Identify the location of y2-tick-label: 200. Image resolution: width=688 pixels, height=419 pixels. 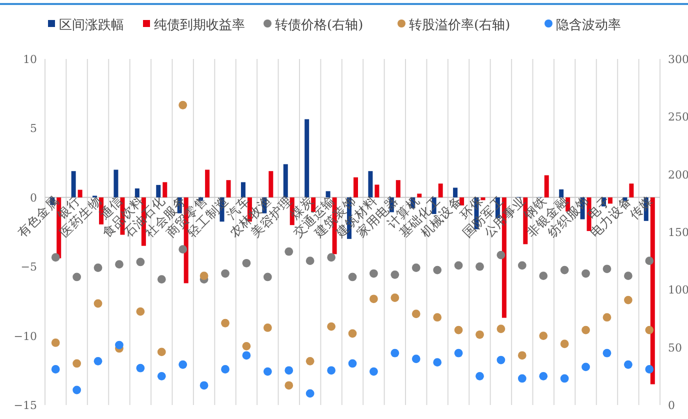
(678, 175).